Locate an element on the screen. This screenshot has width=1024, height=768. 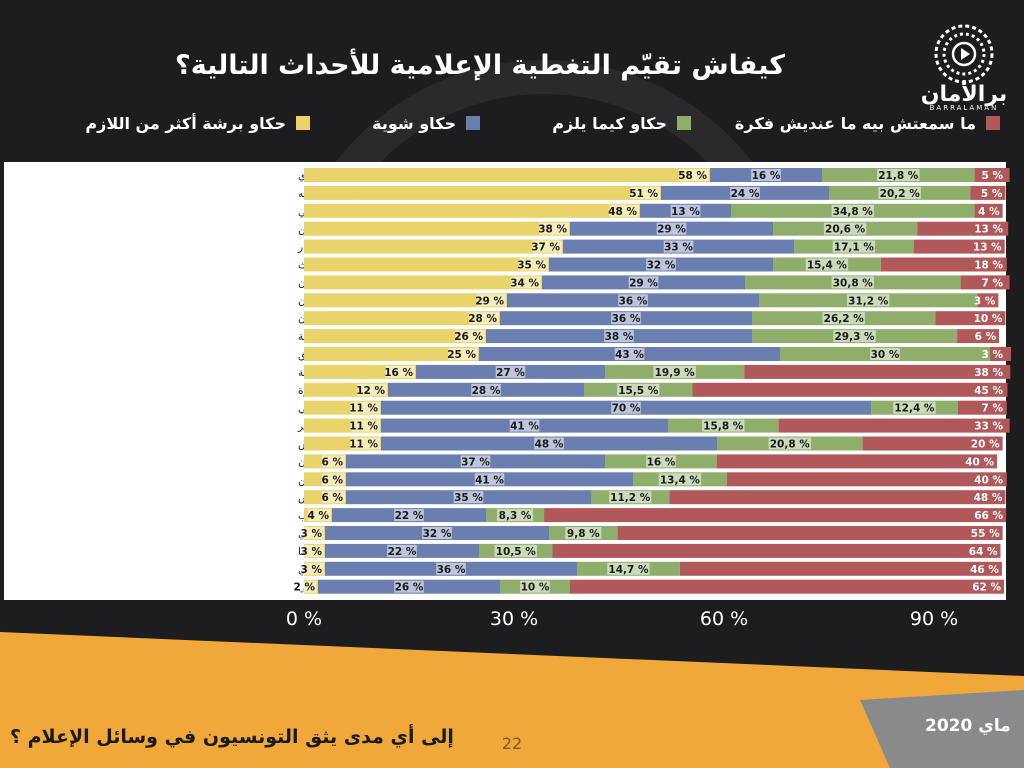
value-label: 37 % is located at coordinates (545, 248).